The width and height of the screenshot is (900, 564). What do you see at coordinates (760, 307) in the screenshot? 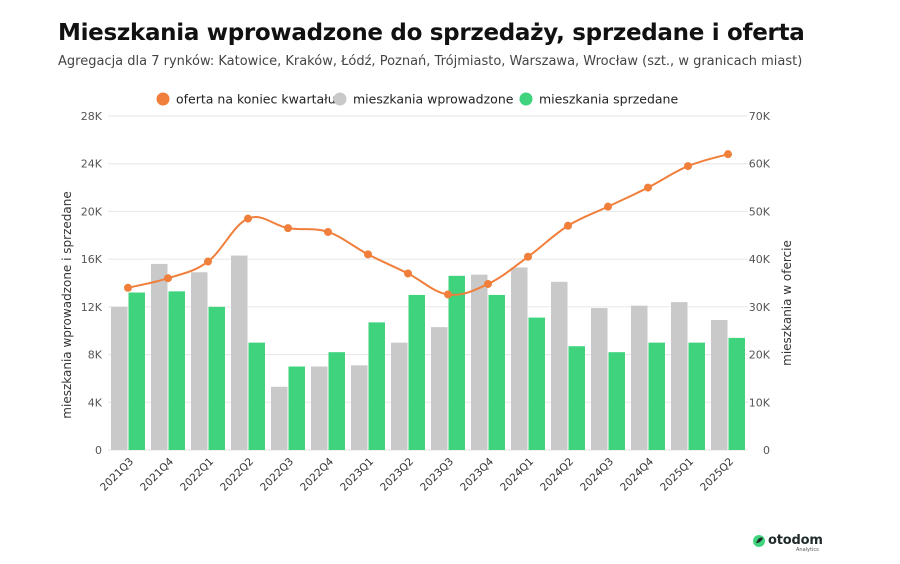
I see `y2-tick-label: 30K` at bounding box center [760, 307].